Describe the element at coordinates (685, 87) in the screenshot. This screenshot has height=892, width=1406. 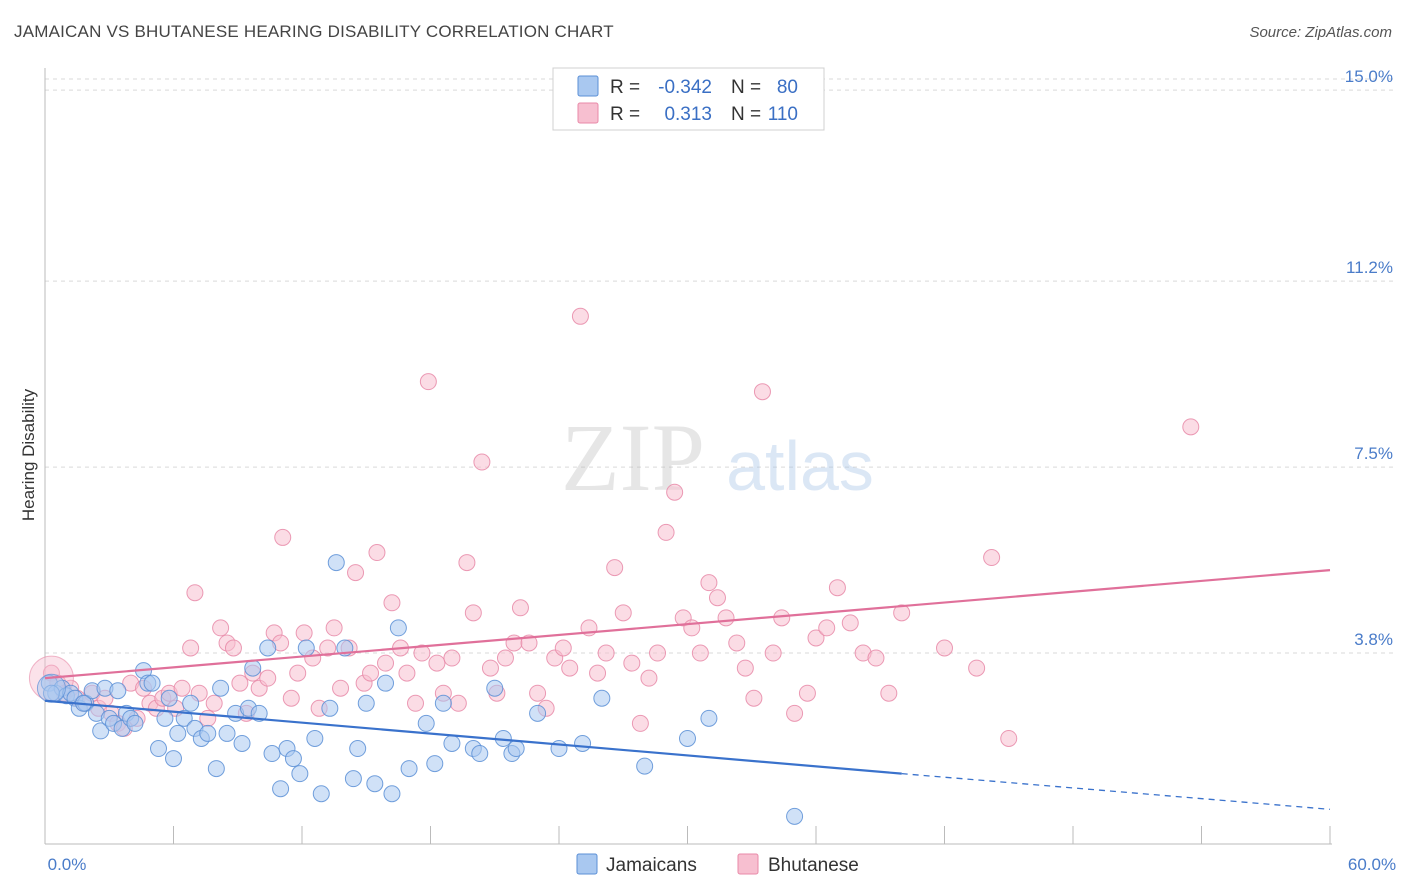
I see `legend-r-value-jamaicans: -0.342` at that location.